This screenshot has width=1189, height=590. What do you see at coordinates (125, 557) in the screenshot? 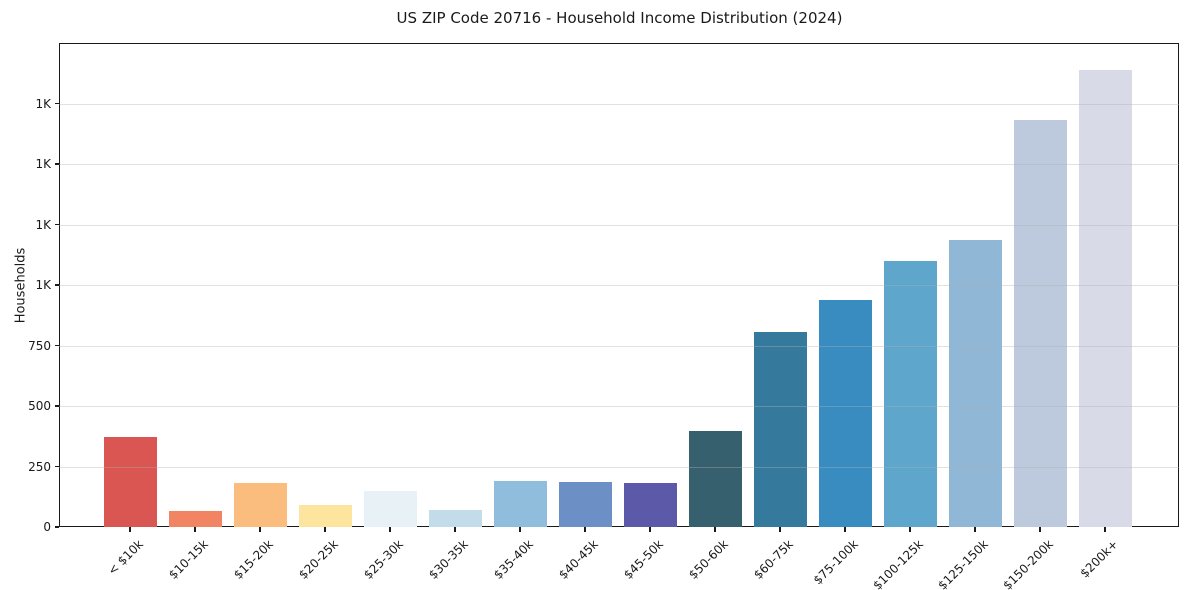
I see `x-tick-label: < $10k` at bounding box center [125, 557].